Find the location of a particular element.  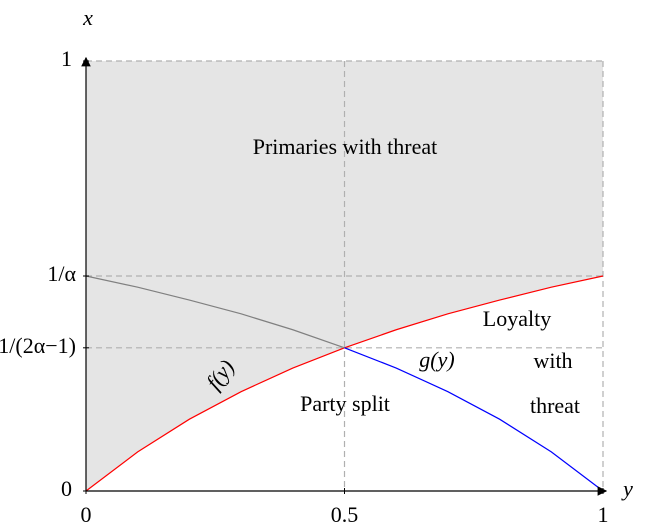

y-tick-label: 0 is located at coordinates (66, 488).